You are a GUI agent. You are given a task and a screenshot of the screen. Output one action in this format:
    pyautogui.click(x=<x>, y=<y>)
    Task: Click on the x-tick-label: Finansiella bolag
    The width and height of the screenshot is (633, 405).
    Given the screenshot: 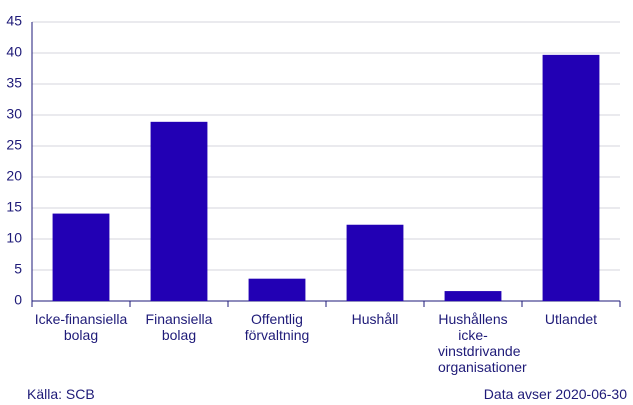 What is the action you would take?
    pyautogui.click(x=179, y=327)
    